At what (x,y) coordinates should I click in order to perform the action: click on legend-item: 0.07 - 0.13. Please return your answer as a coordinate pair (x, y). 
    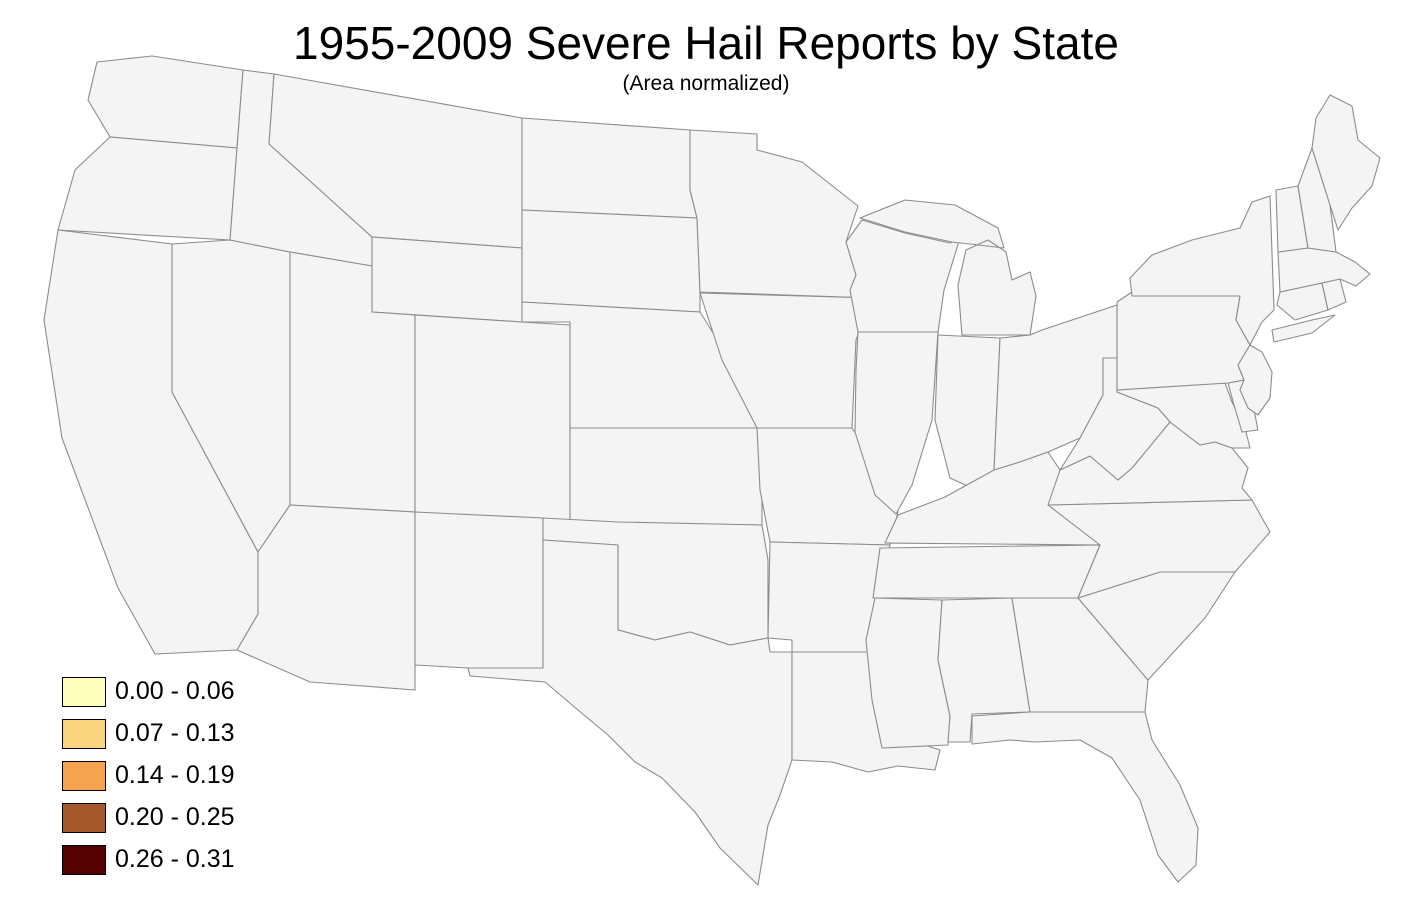
    Looking at the image, I should click on (148, 733).